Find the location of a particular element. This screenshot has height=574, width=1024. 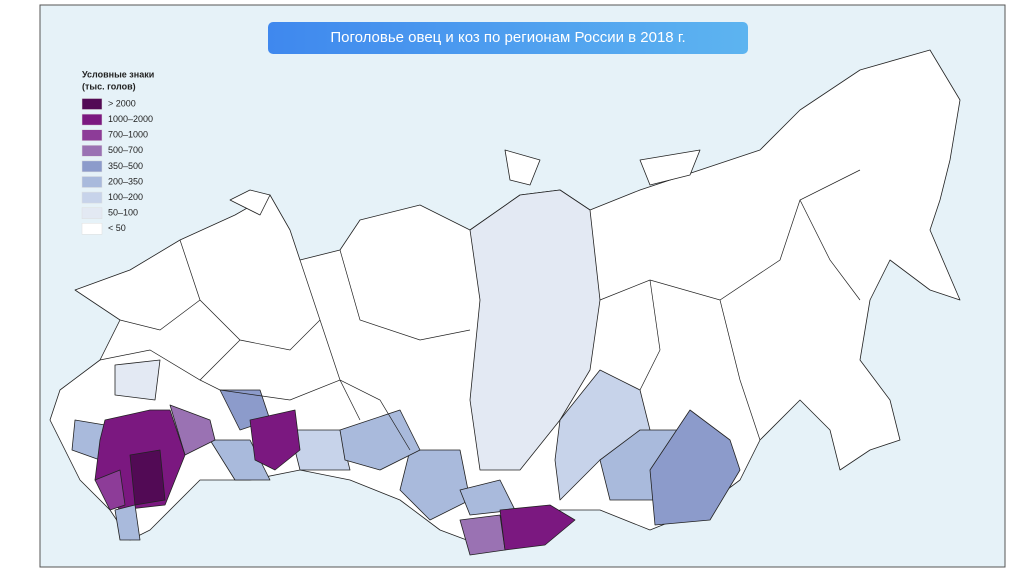

legend-label: 350–500 is located at coordinates (125, 166).